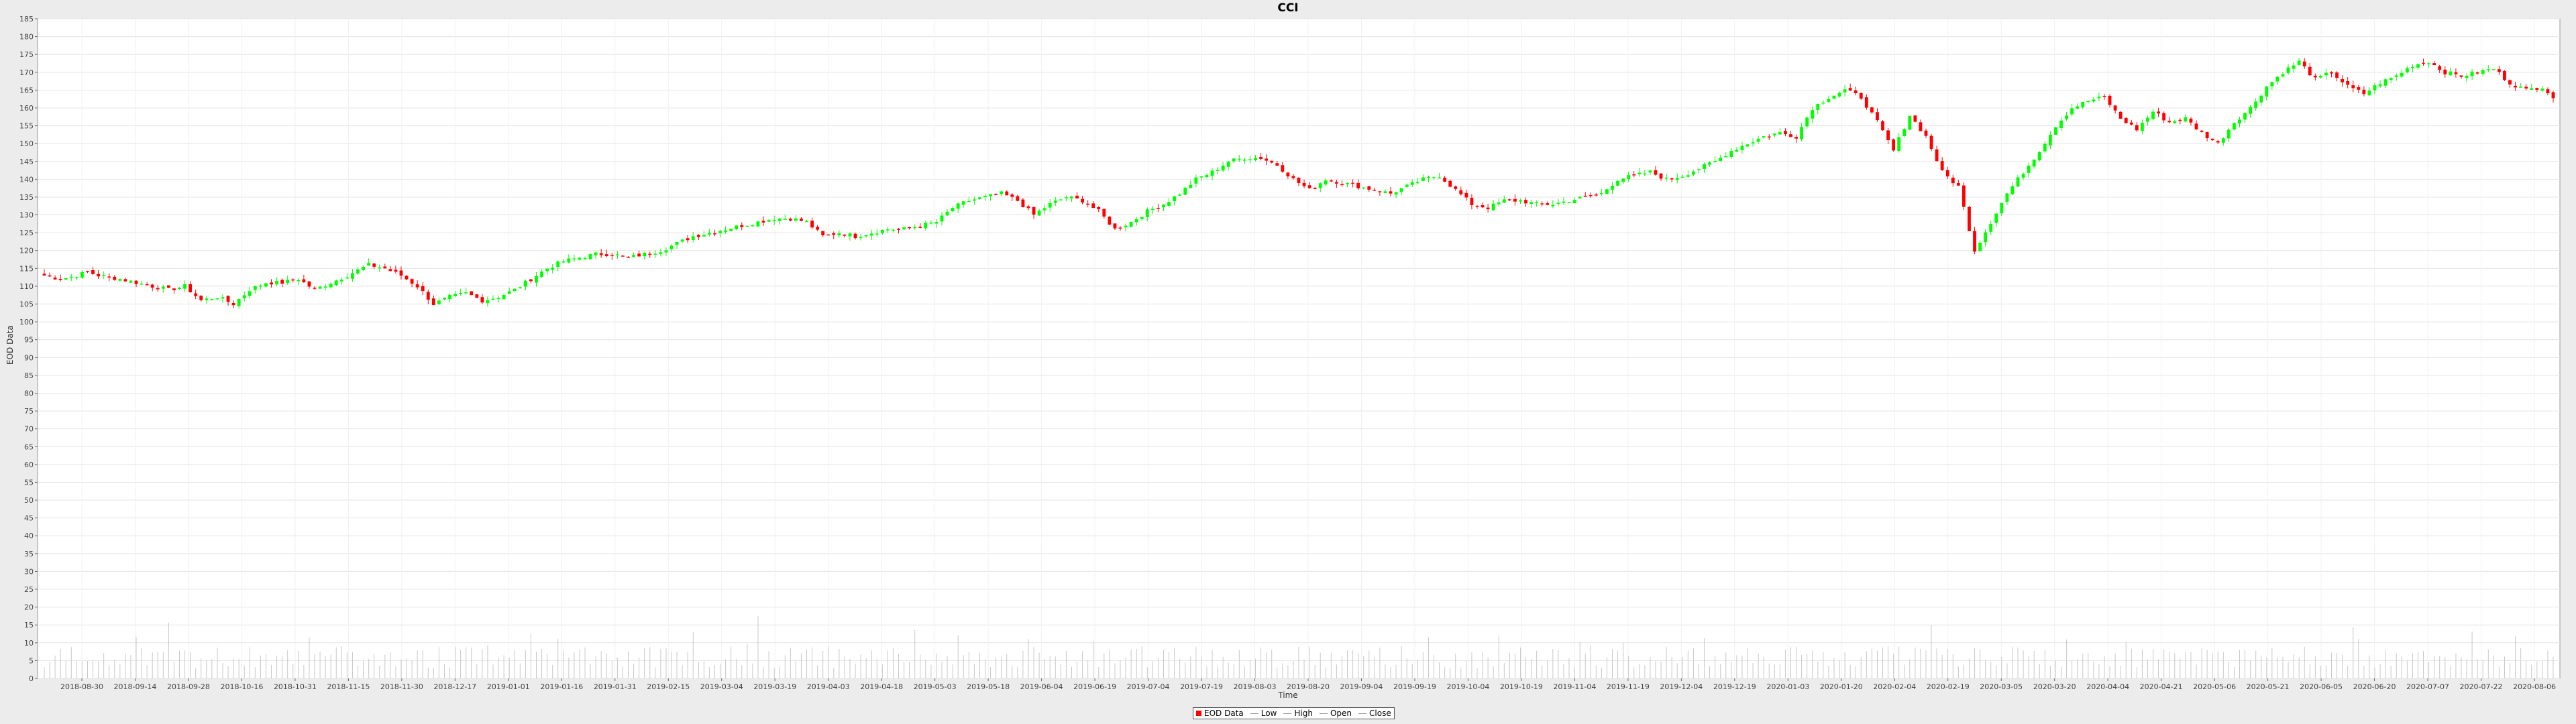  Describe the element at coordinates (29, 536) in the screenshot. I see `y-tick-label: 40` at that location.